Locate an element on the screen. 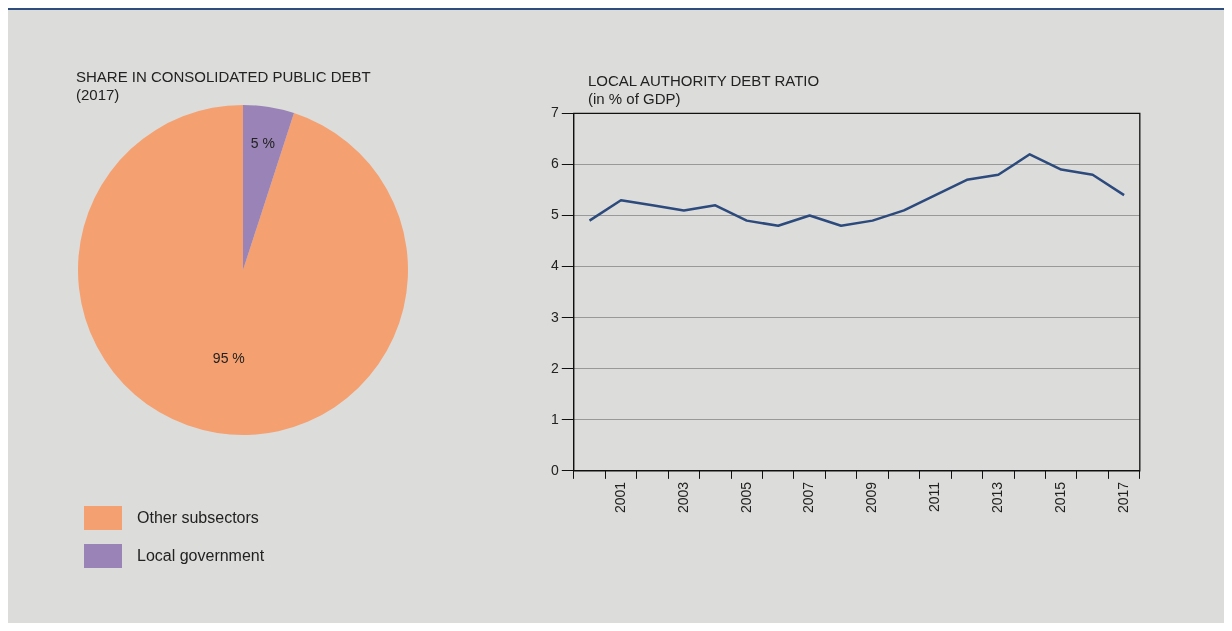 The image size is (1232, 631). legend-label: Local government is located at coordinates (201, 556).